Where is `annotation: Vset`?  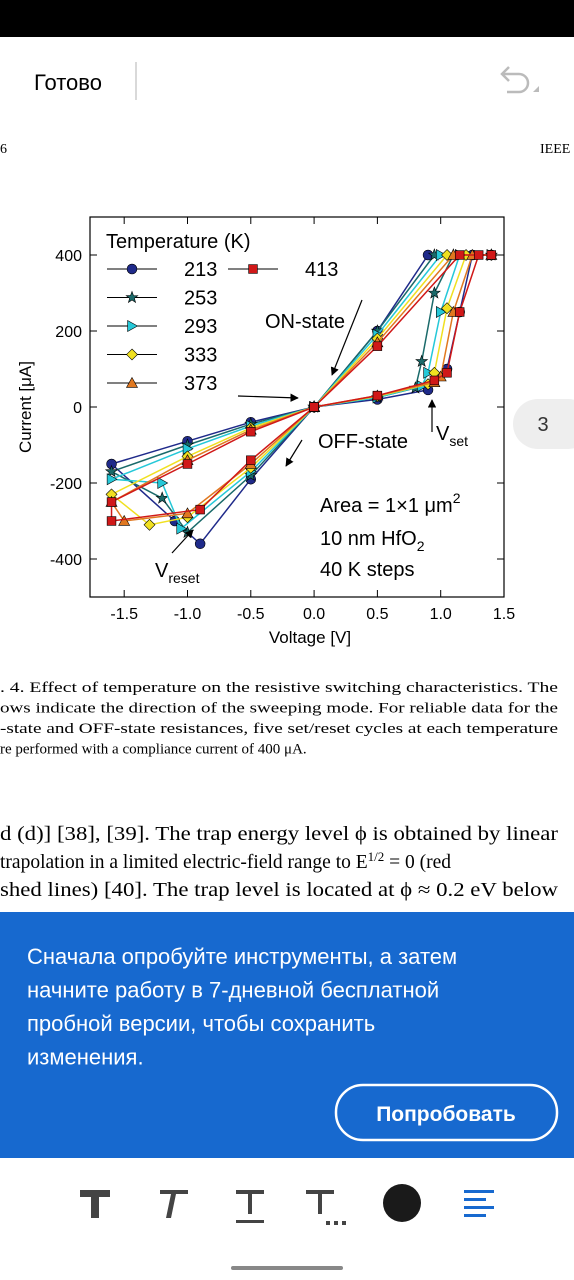 annotation: Vset is located at coordinates (452, 436).